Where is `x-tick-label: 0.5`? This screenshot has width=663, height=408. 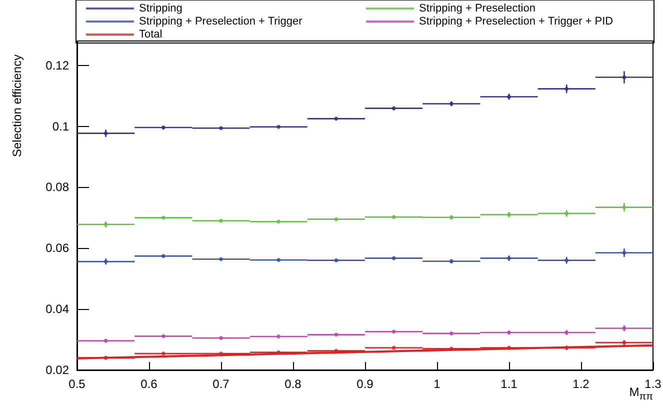 x-tick-label: 0.5 is located at coordinates (77, 384).